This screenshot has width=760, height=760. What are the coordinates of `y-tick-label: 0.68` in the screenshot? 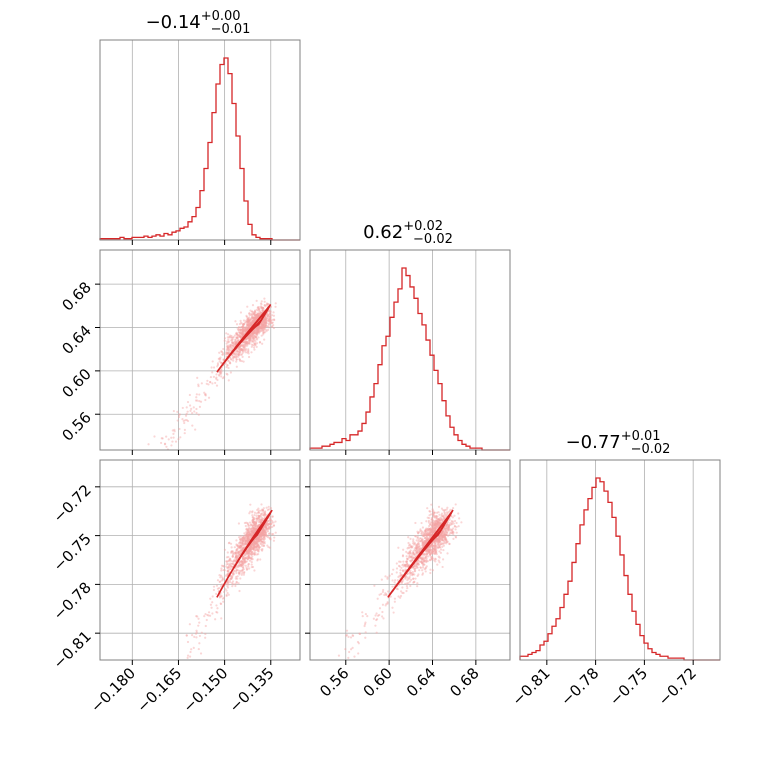 It's located at (76, 296).